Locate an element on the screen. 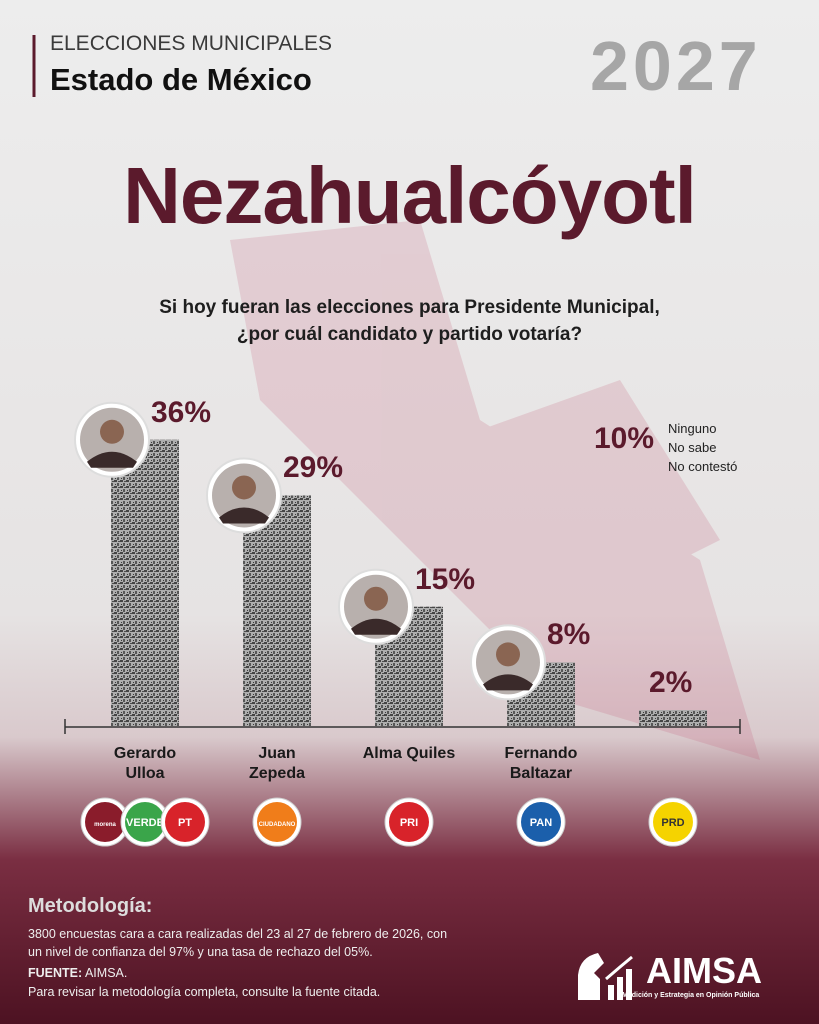 The width and height of the screenshot is (819, 1024). category-label: Juan Zepeda is located at coordinates (276, 763).